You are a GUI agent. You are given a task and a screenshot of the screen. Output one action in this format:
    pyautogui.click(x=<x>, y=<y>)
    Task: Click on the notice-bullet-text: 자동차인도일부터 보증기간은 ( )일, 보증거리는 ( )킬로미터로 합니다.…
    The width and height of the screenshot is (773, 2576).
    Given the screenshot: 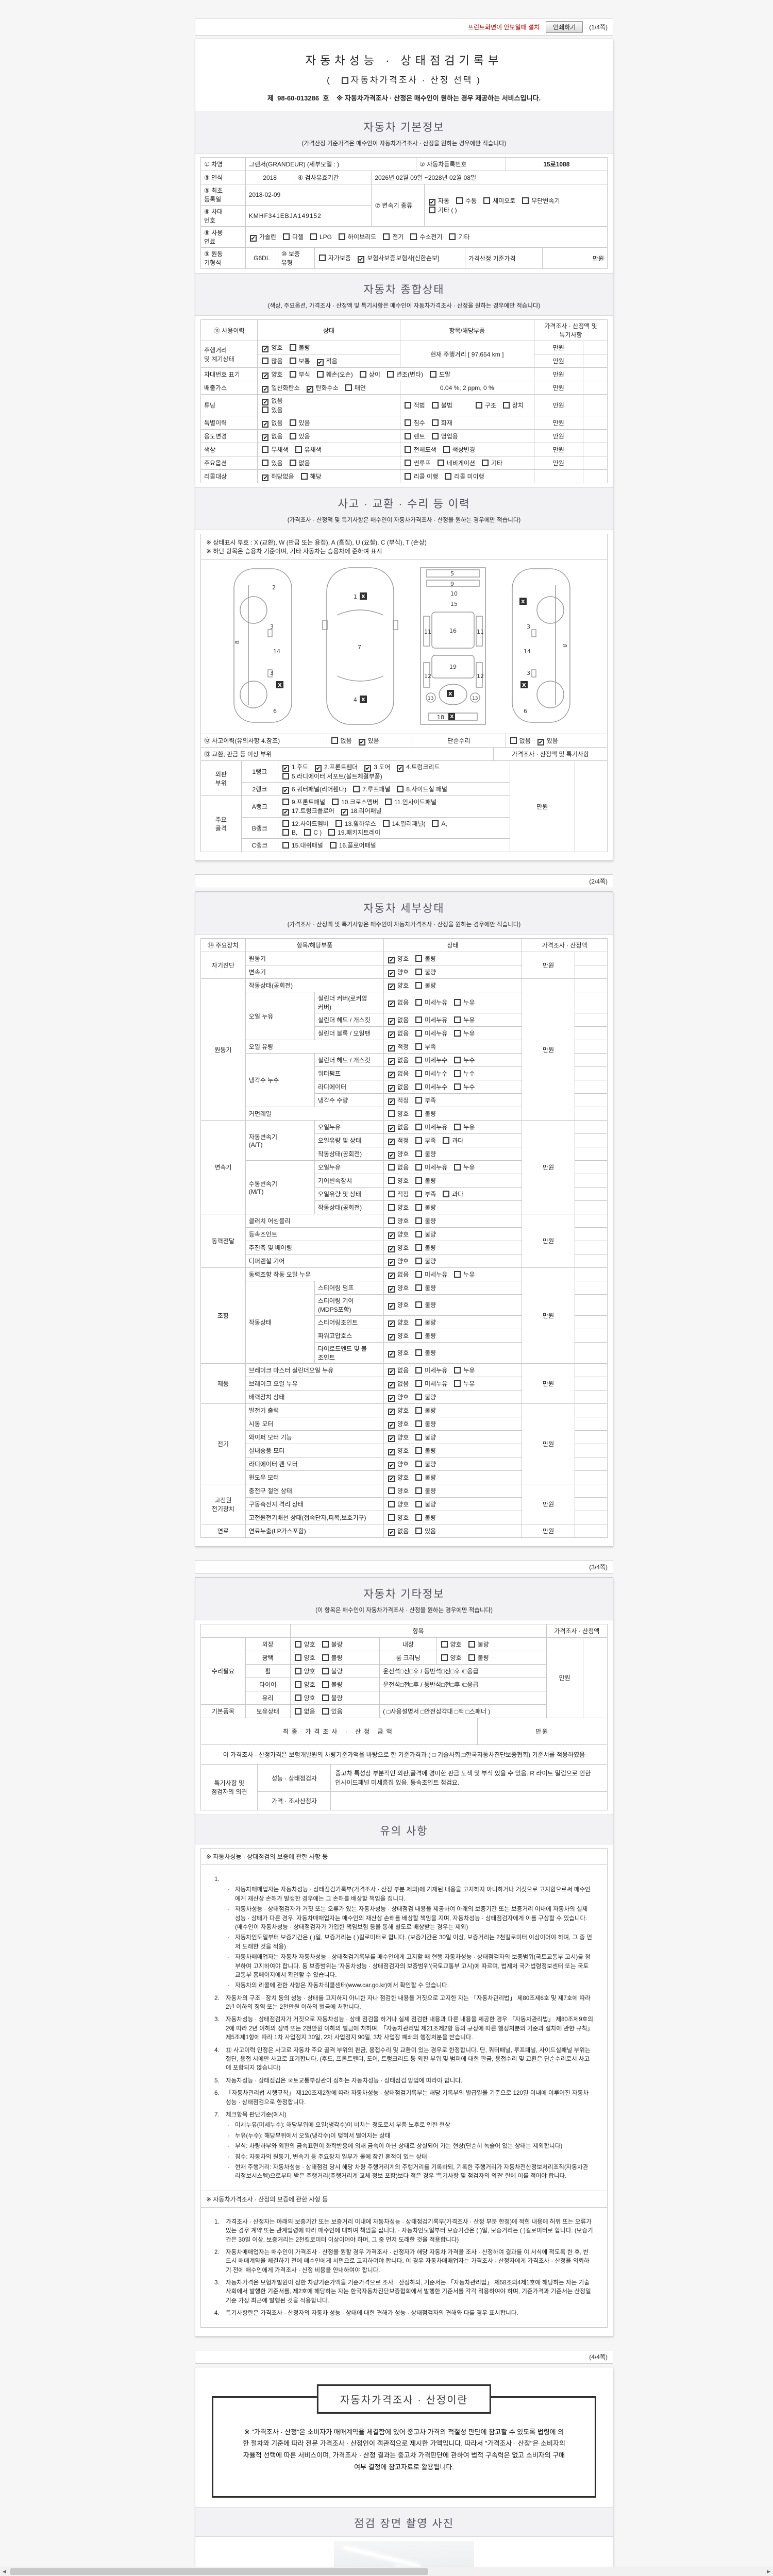 What is the action you would take?
    pyautogui.click(x=413, y=1942)
    